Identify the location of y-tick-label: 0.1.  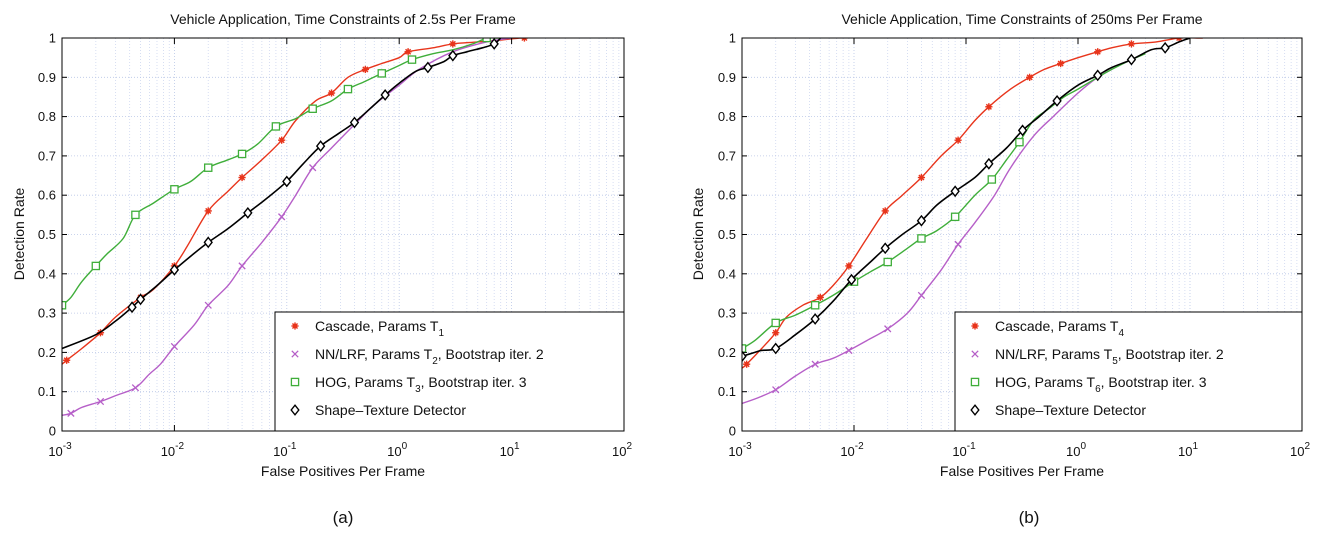
(727, 391).